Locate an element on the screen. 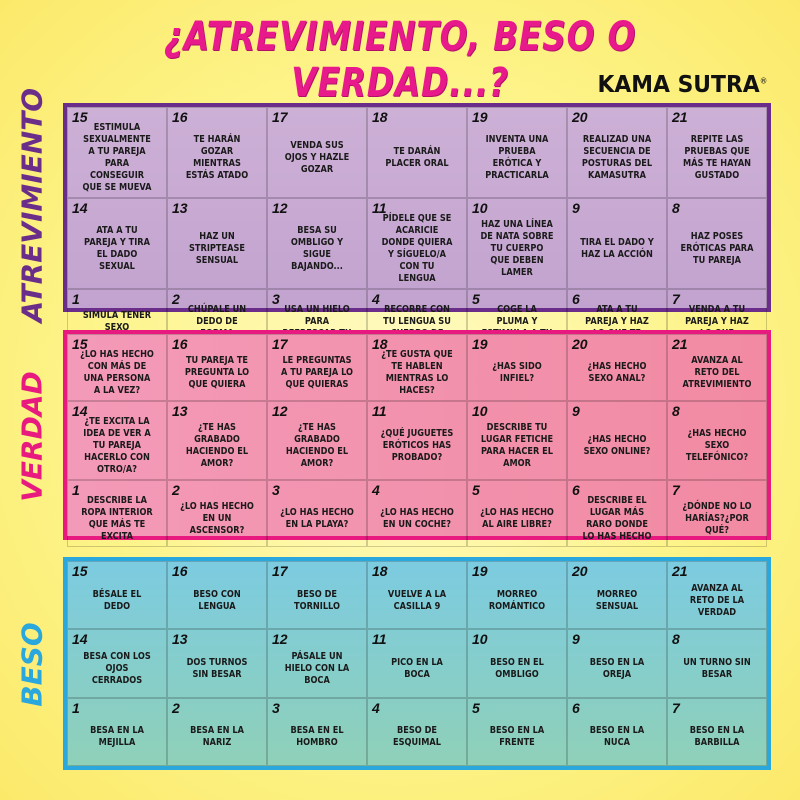 This screenshot has height=800, width=800. square-text: Vuelve a la casilla 9 is located at coordinates (417, 600).